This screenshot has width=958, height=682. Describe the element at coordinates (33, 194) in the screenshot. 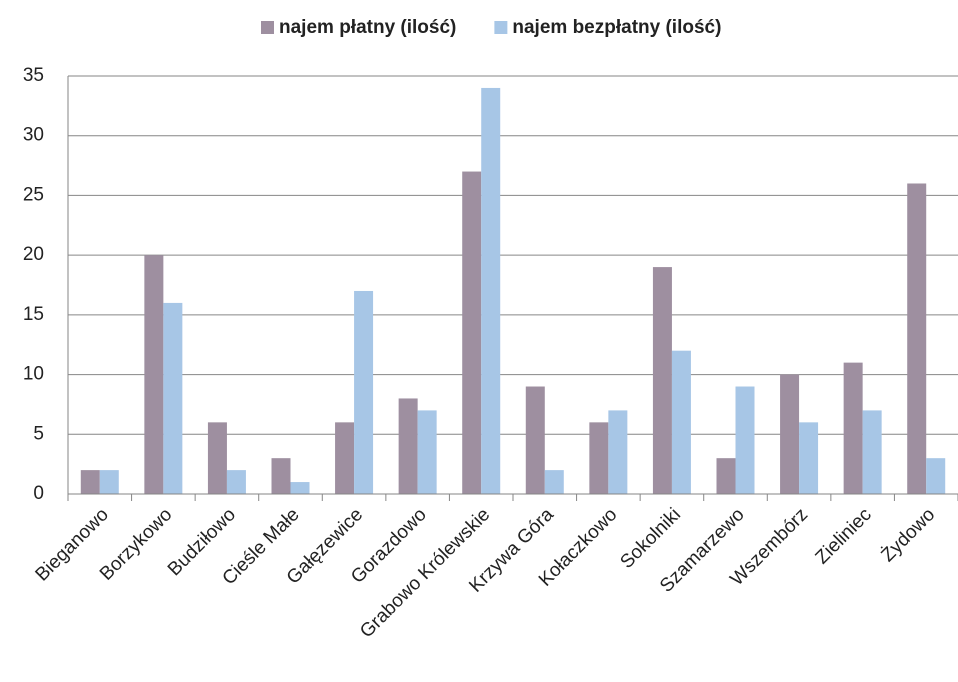

I see `y-tick-label: 25` at that location.